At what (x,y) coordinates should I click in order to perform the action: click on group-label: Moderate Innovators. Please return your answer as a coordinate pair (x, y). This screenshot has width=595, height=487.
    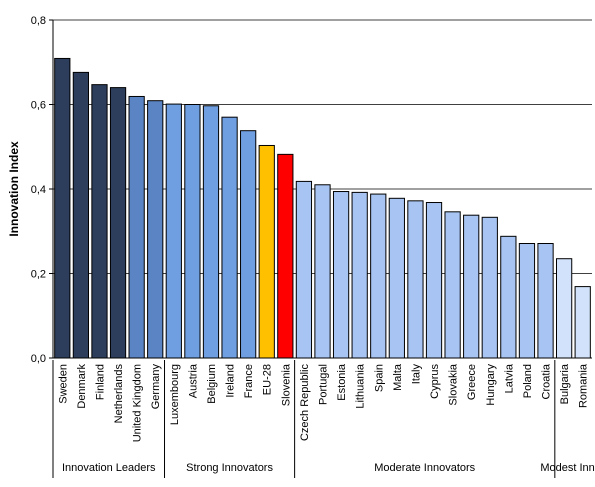
    Looking at the image, I should click on (424, 468).